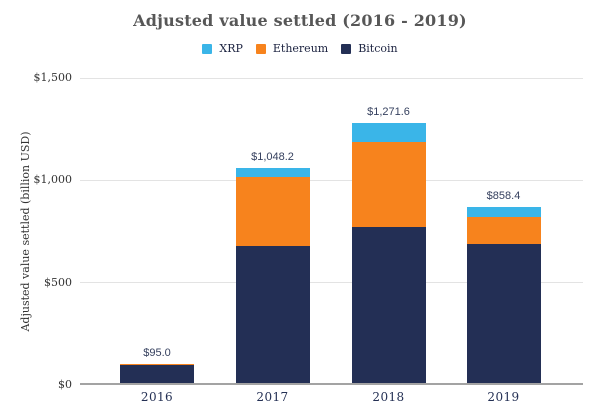 The image size is (600, 419). What do you see at coordinates (378, 48) in the screenshot?
I see `legend-label: Bitcoin` at bounding box center [378, 48].